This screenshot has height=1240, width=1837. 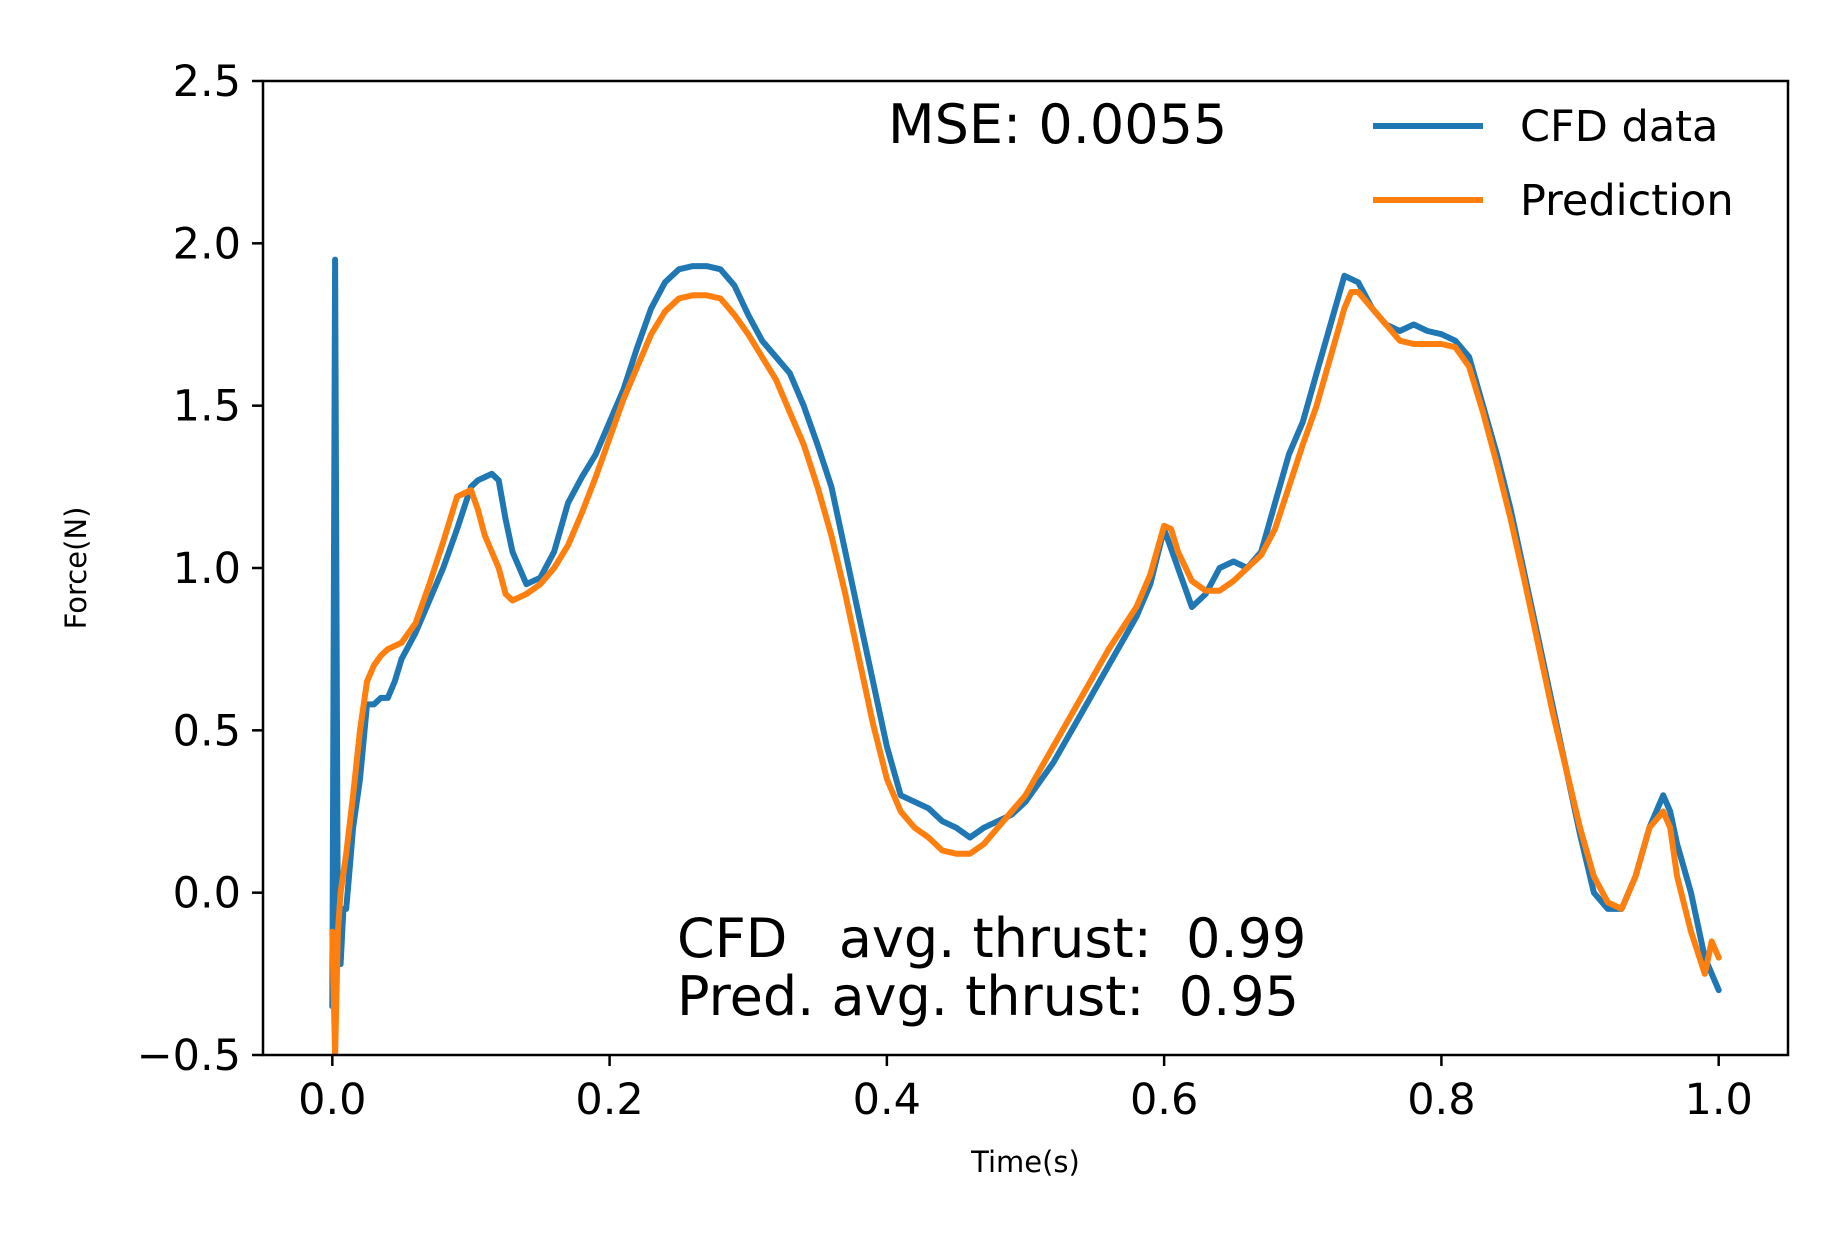 I want to click on y-tick-label: 0.0, so click(x=207, y=894).